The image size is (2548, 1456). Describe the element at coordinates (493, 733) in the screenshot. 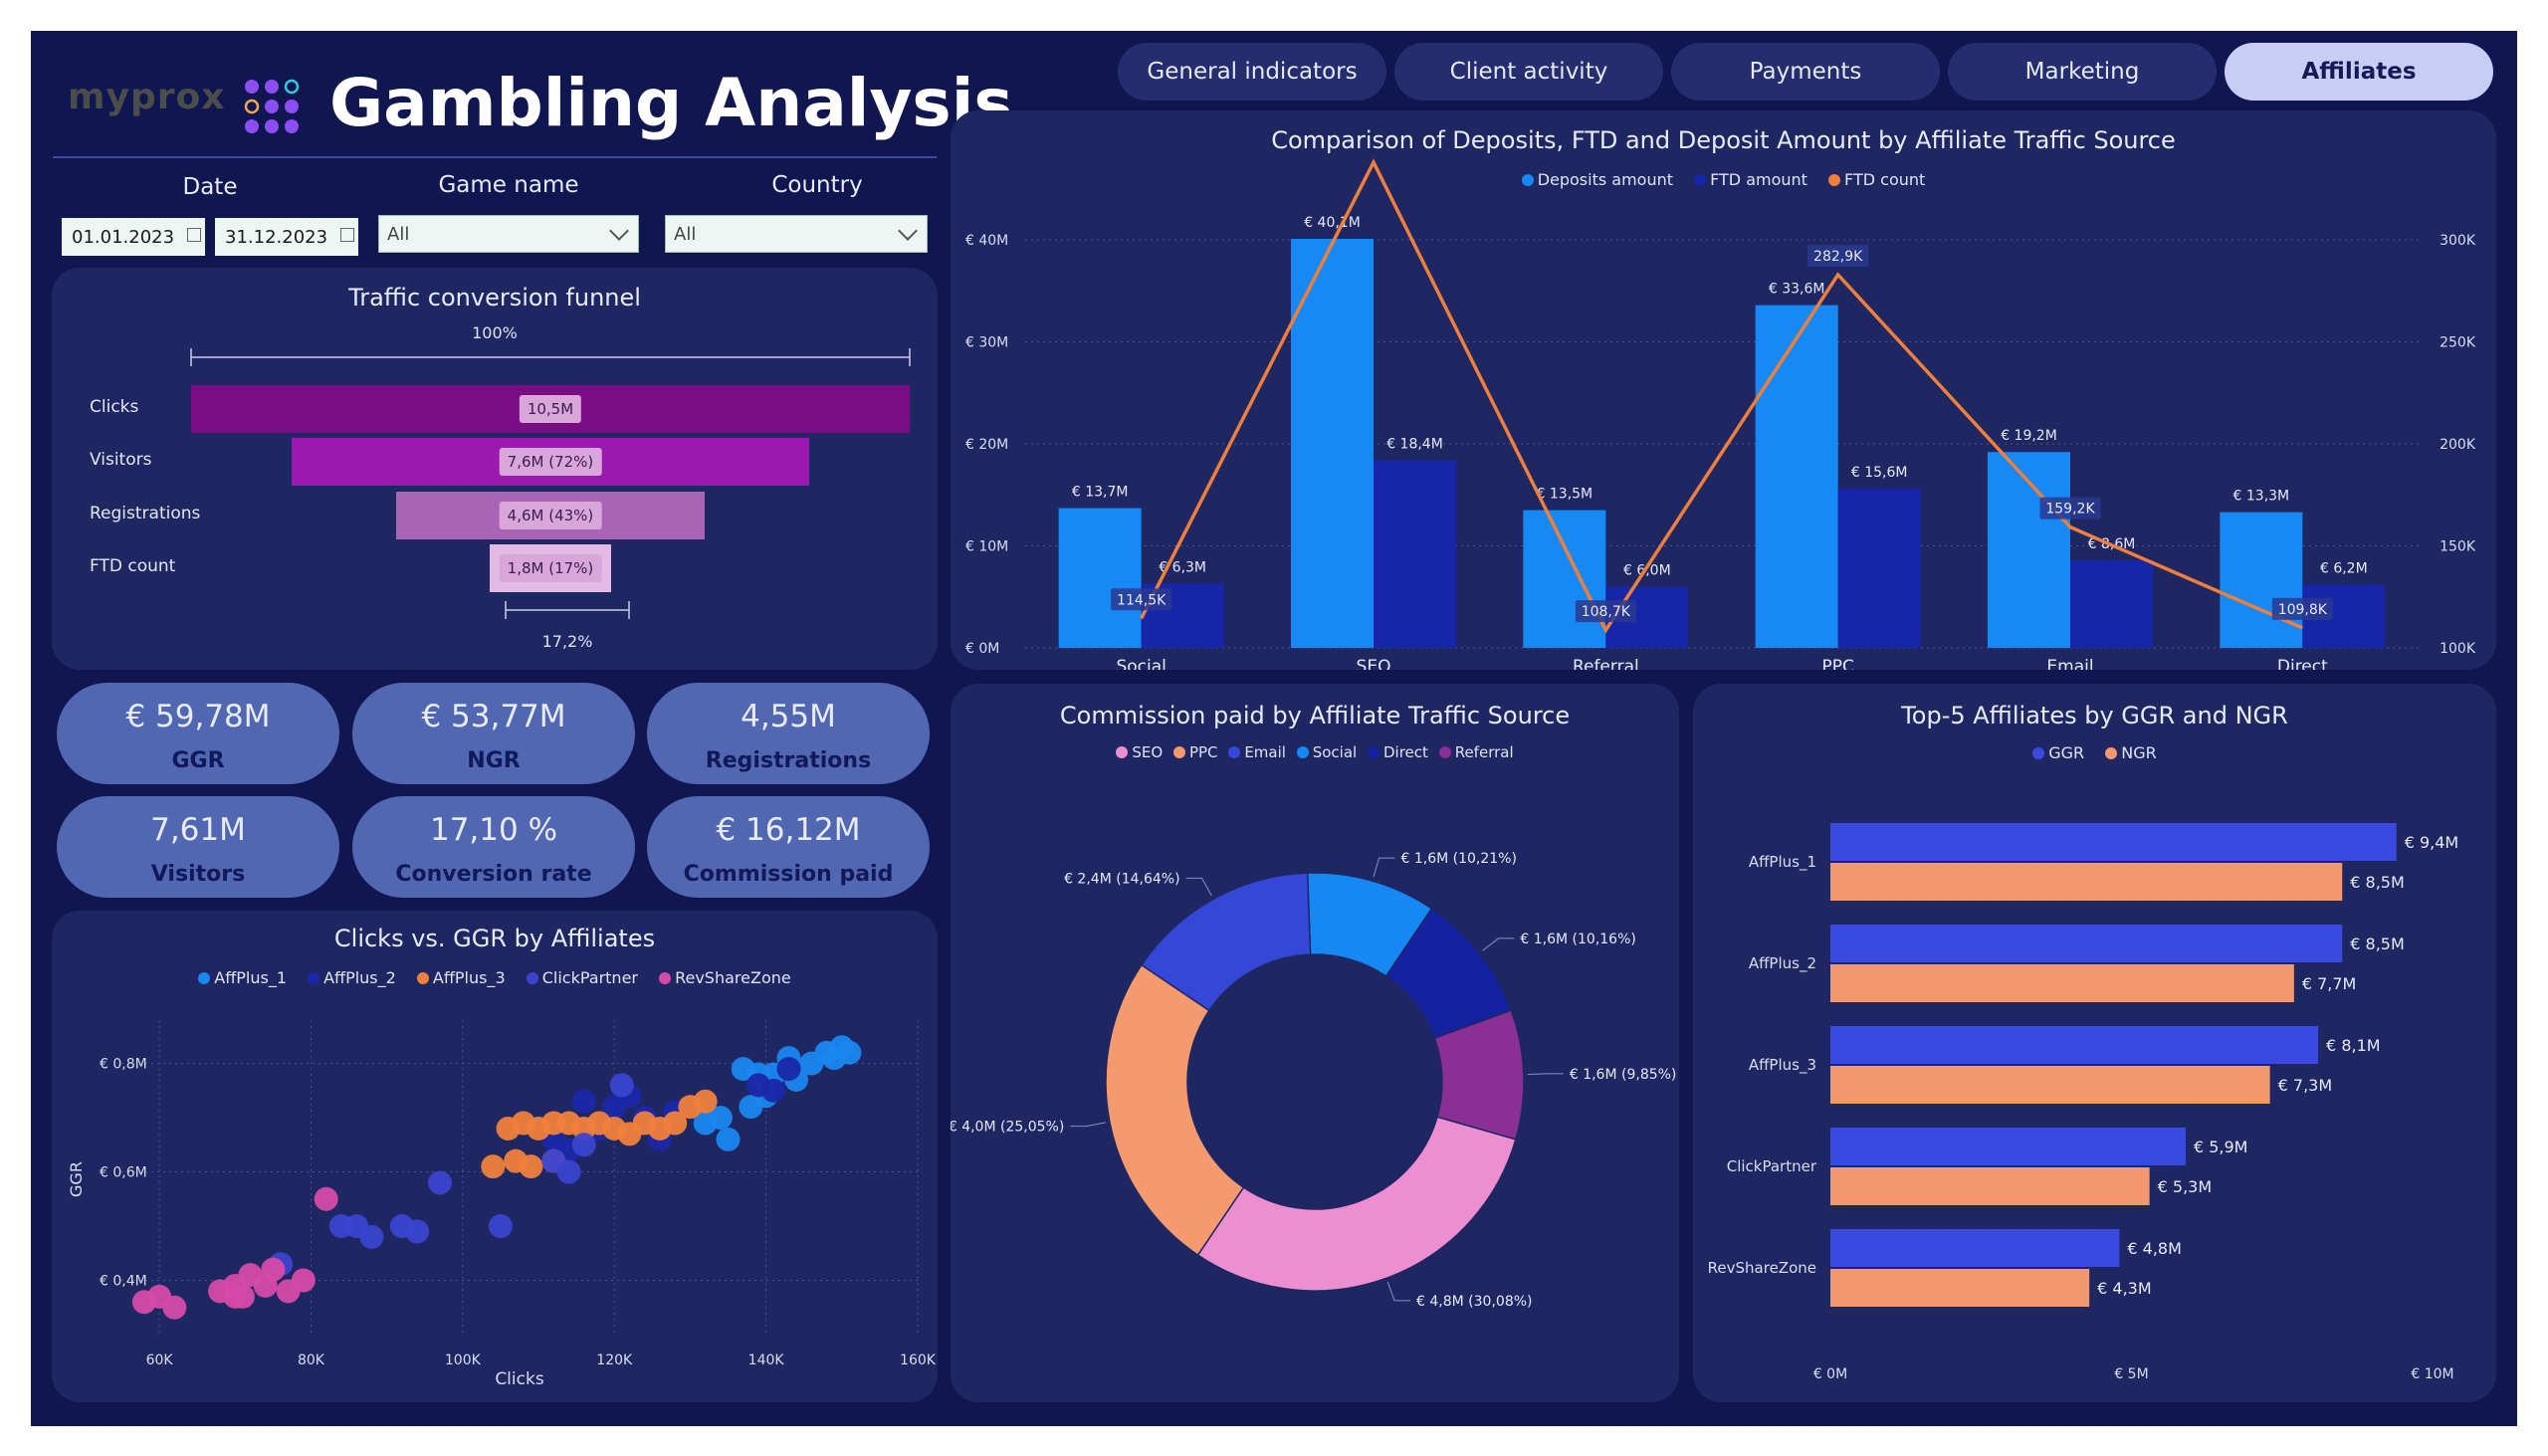

I see `kpi-ngr: € 53,77M NGR` at that location.